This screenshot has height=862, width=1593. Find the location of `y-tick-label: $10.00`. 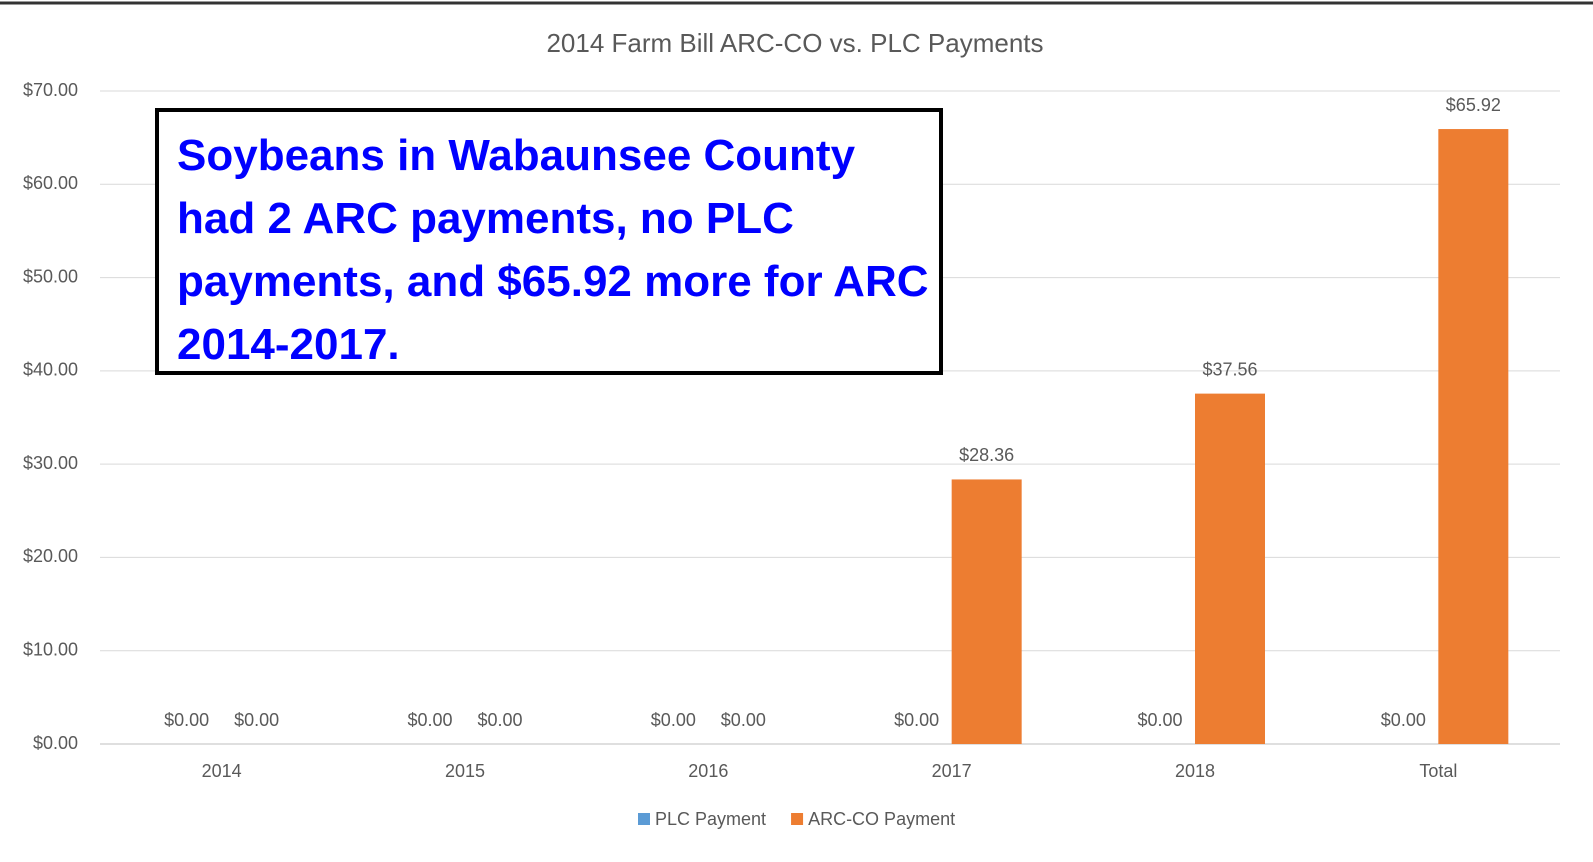

y-tick-label: $10.00 is located at coordinates (50, 649).